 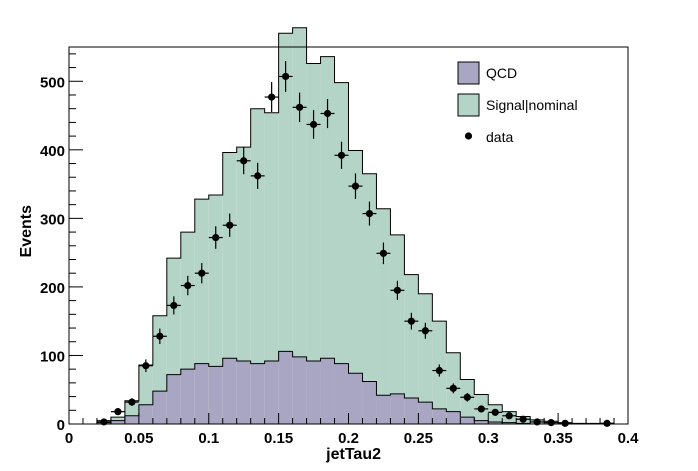 What do you see at coordinates (61, 425) in the screenshot?
I see `y-tick-label: 0` at bounding box center [61, 425].